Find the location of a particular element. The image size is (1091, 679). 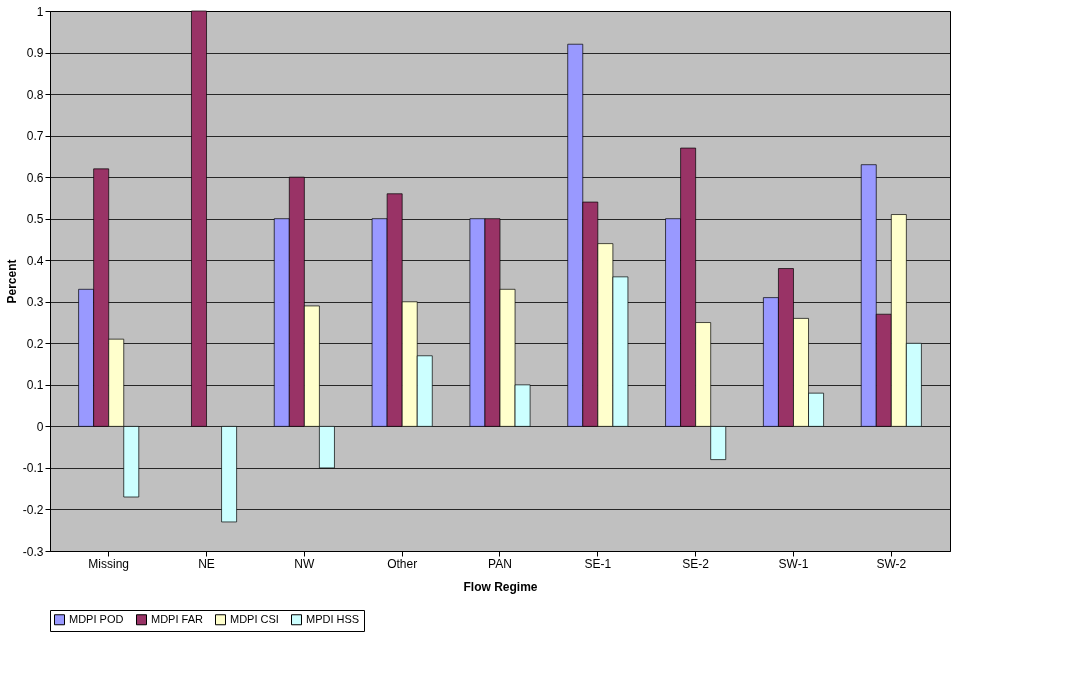

y-tick-label: 0.4 is located at coordinates (35, 260).